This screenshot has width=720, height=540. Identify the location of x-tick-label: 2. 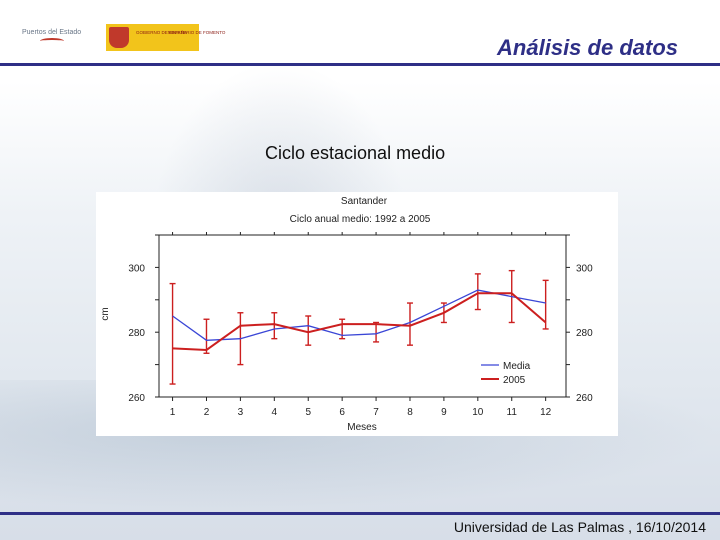
(207, 412).